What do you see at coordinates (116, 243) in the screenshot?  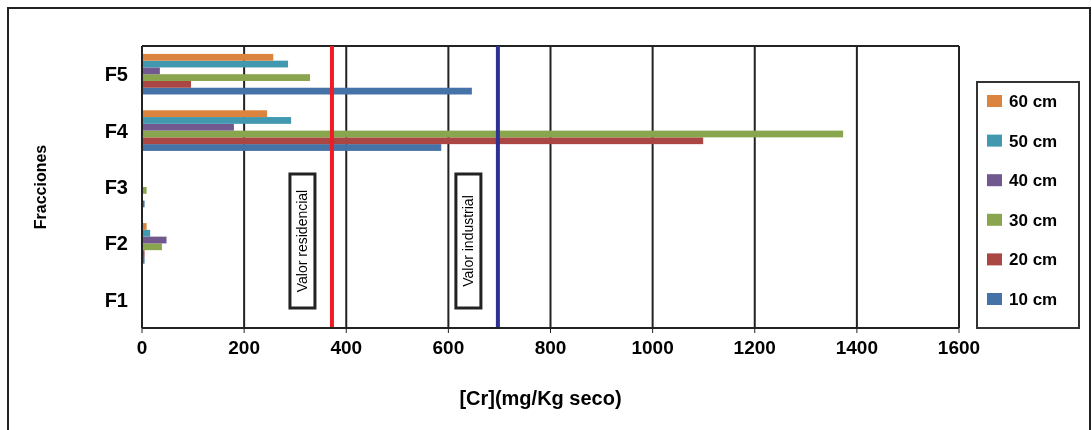 I see `y-tick-label: F2` at bounding box center [116, 243].